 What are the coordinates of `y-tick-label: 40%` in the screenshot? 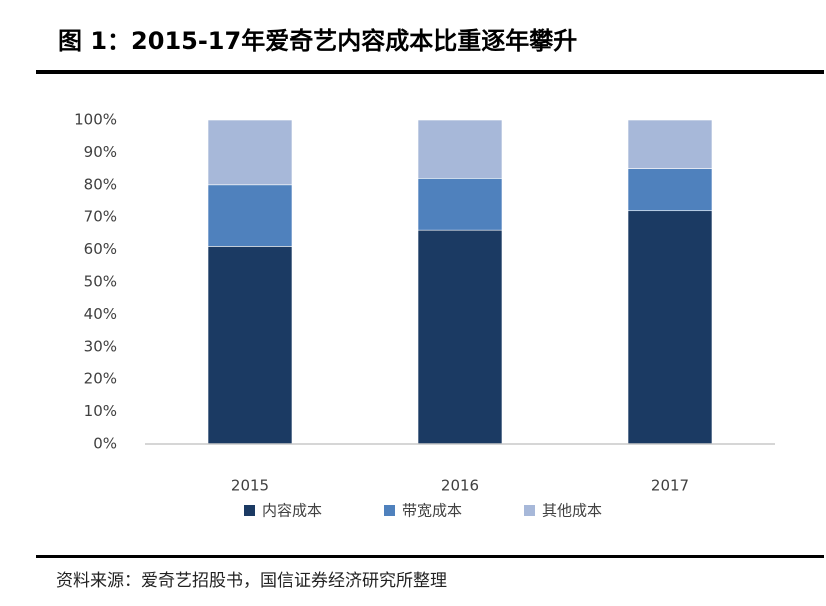 It's located at (100, 314).